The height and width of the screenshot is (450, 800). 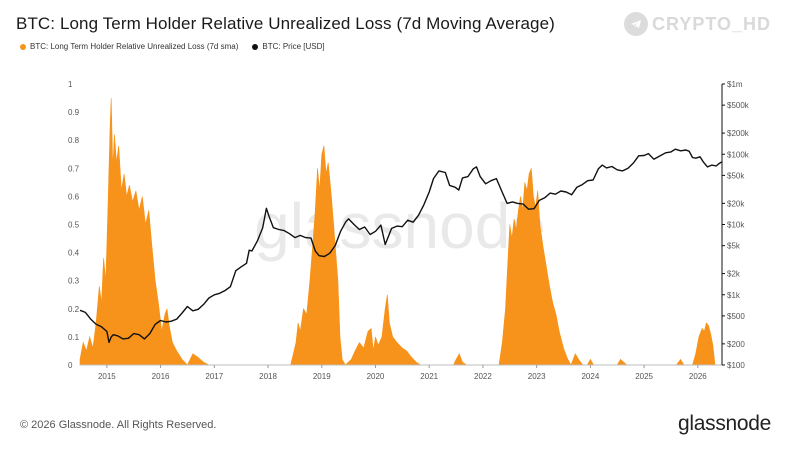 I want to click on y-left-tick-label: 0.9, so click(x=74, y=112).